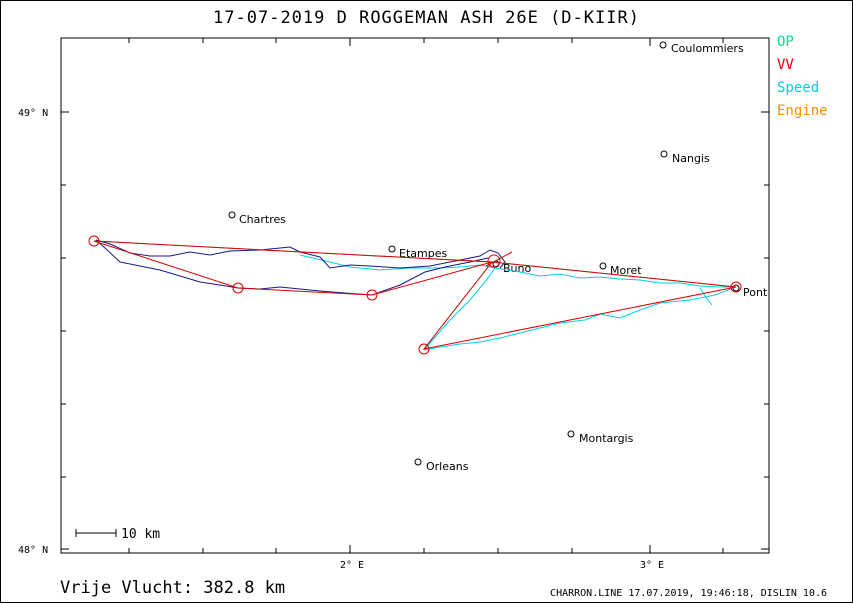 The image size is (853, 603). I want to click on flight-trace, so click(300, 267).